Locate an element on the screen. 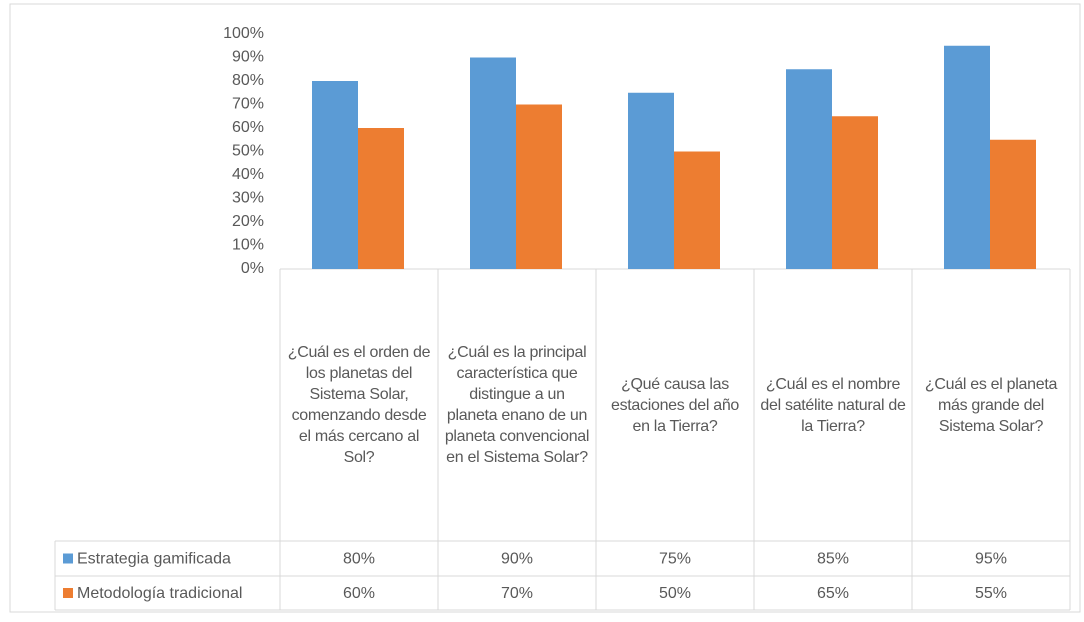 Image resolution: width=1084 pixels, height=622 pixels. data-label: 80% is located at coordinates (359, 559).